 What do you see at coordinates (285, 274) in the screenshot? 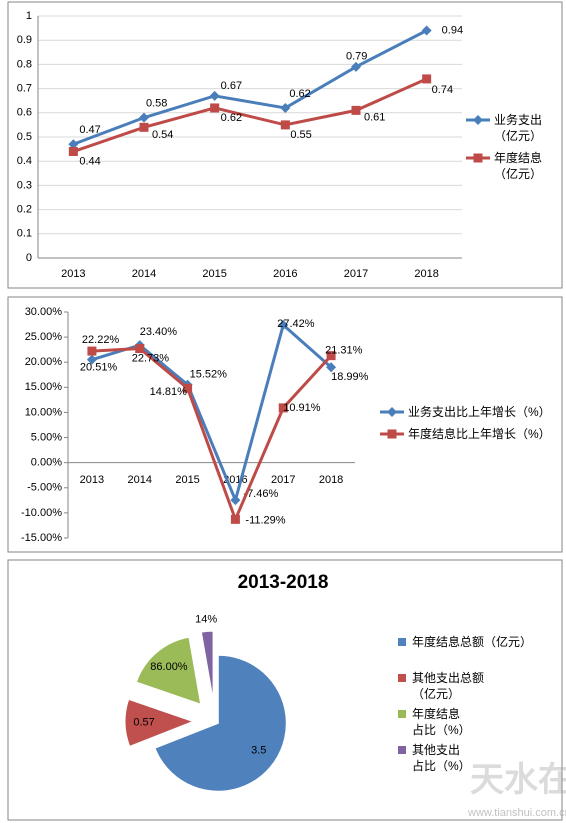
I see `x-tick-label: 2016` at bounding box center [285, 274].